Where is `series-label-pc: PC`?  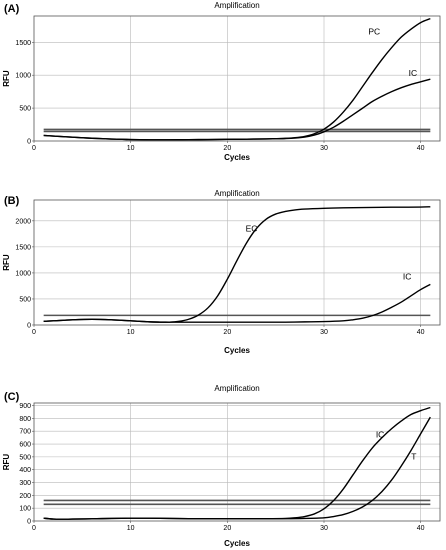 series-label-pc: PC is located at coordinates (374, 31).